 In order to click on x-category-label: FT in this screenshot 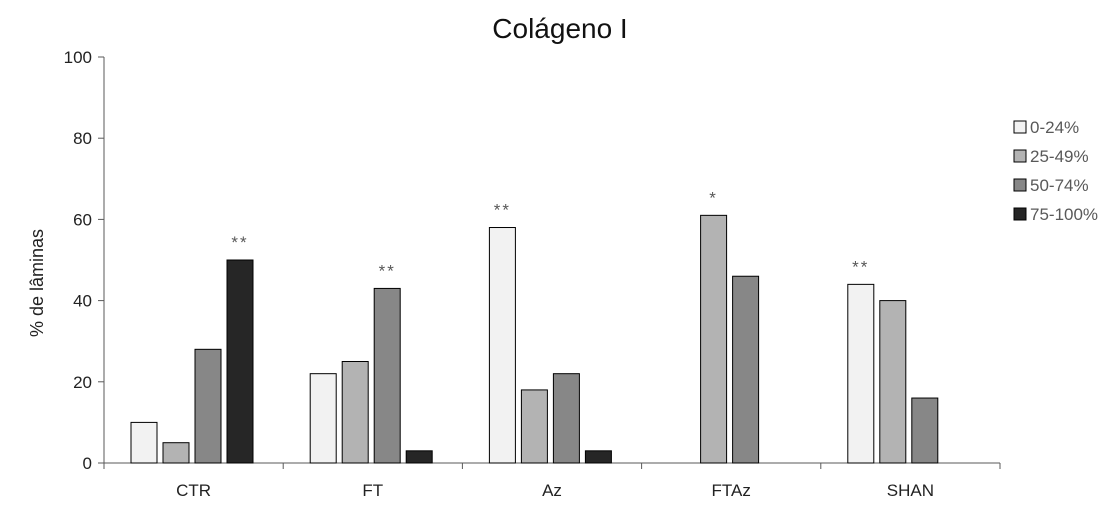, I will do `click(372, 490)`.